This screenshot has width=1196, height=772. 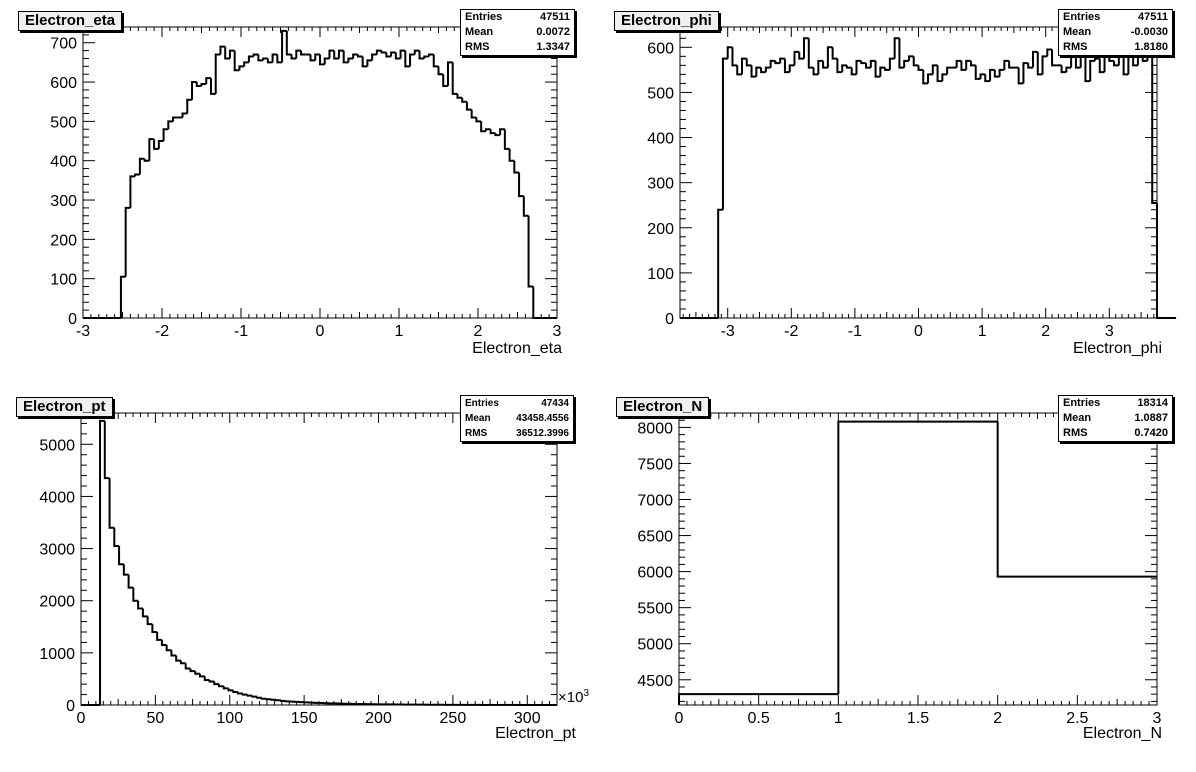 I want to click on y-tick-label: 7000, so click(x=655, y=501).